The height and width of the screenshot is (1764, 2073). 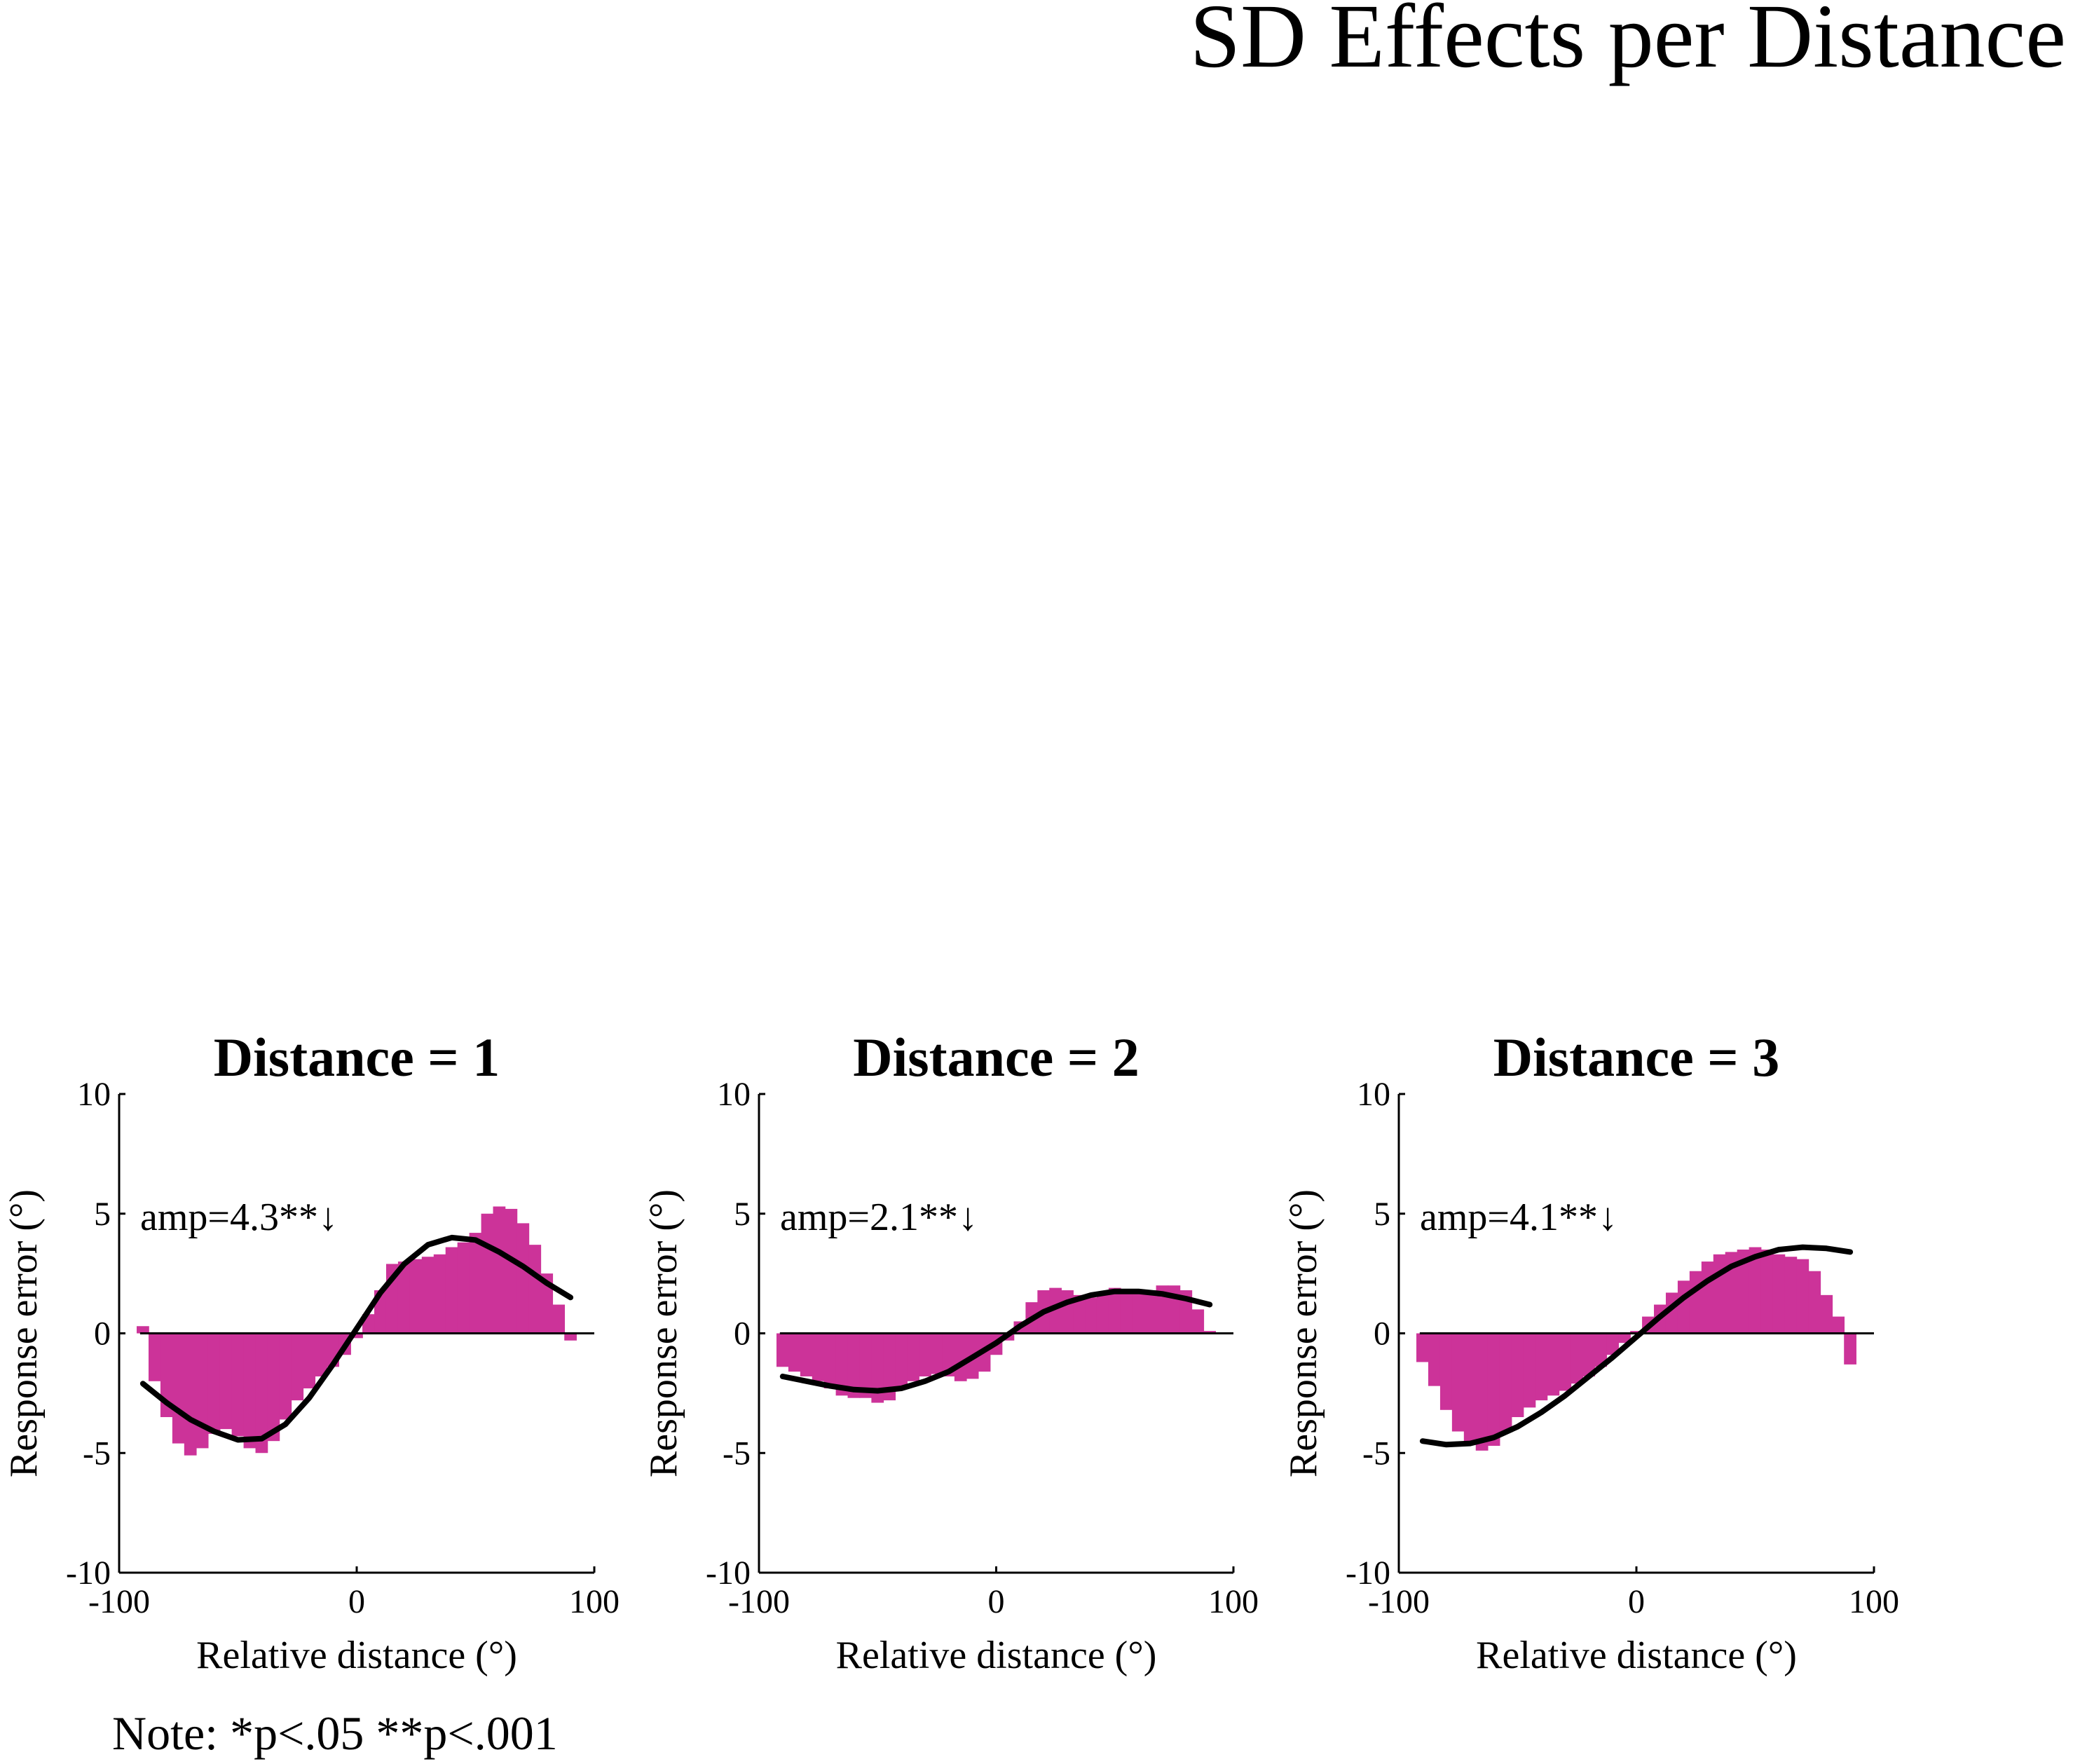 What do you see at coordinates (1628, 43) in the screenshot?
I see `figure-title: SD Effects per Distance` at bounding box center [1628, 43].